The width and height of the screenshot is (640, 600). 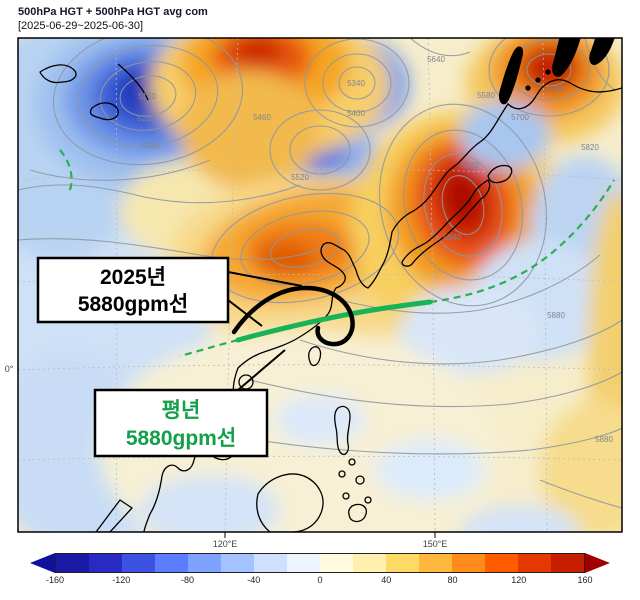 I want to click on colorbar-ticks: -160 -120 -80 -40 0 40 80 120 160, so click(x=320, y=581).